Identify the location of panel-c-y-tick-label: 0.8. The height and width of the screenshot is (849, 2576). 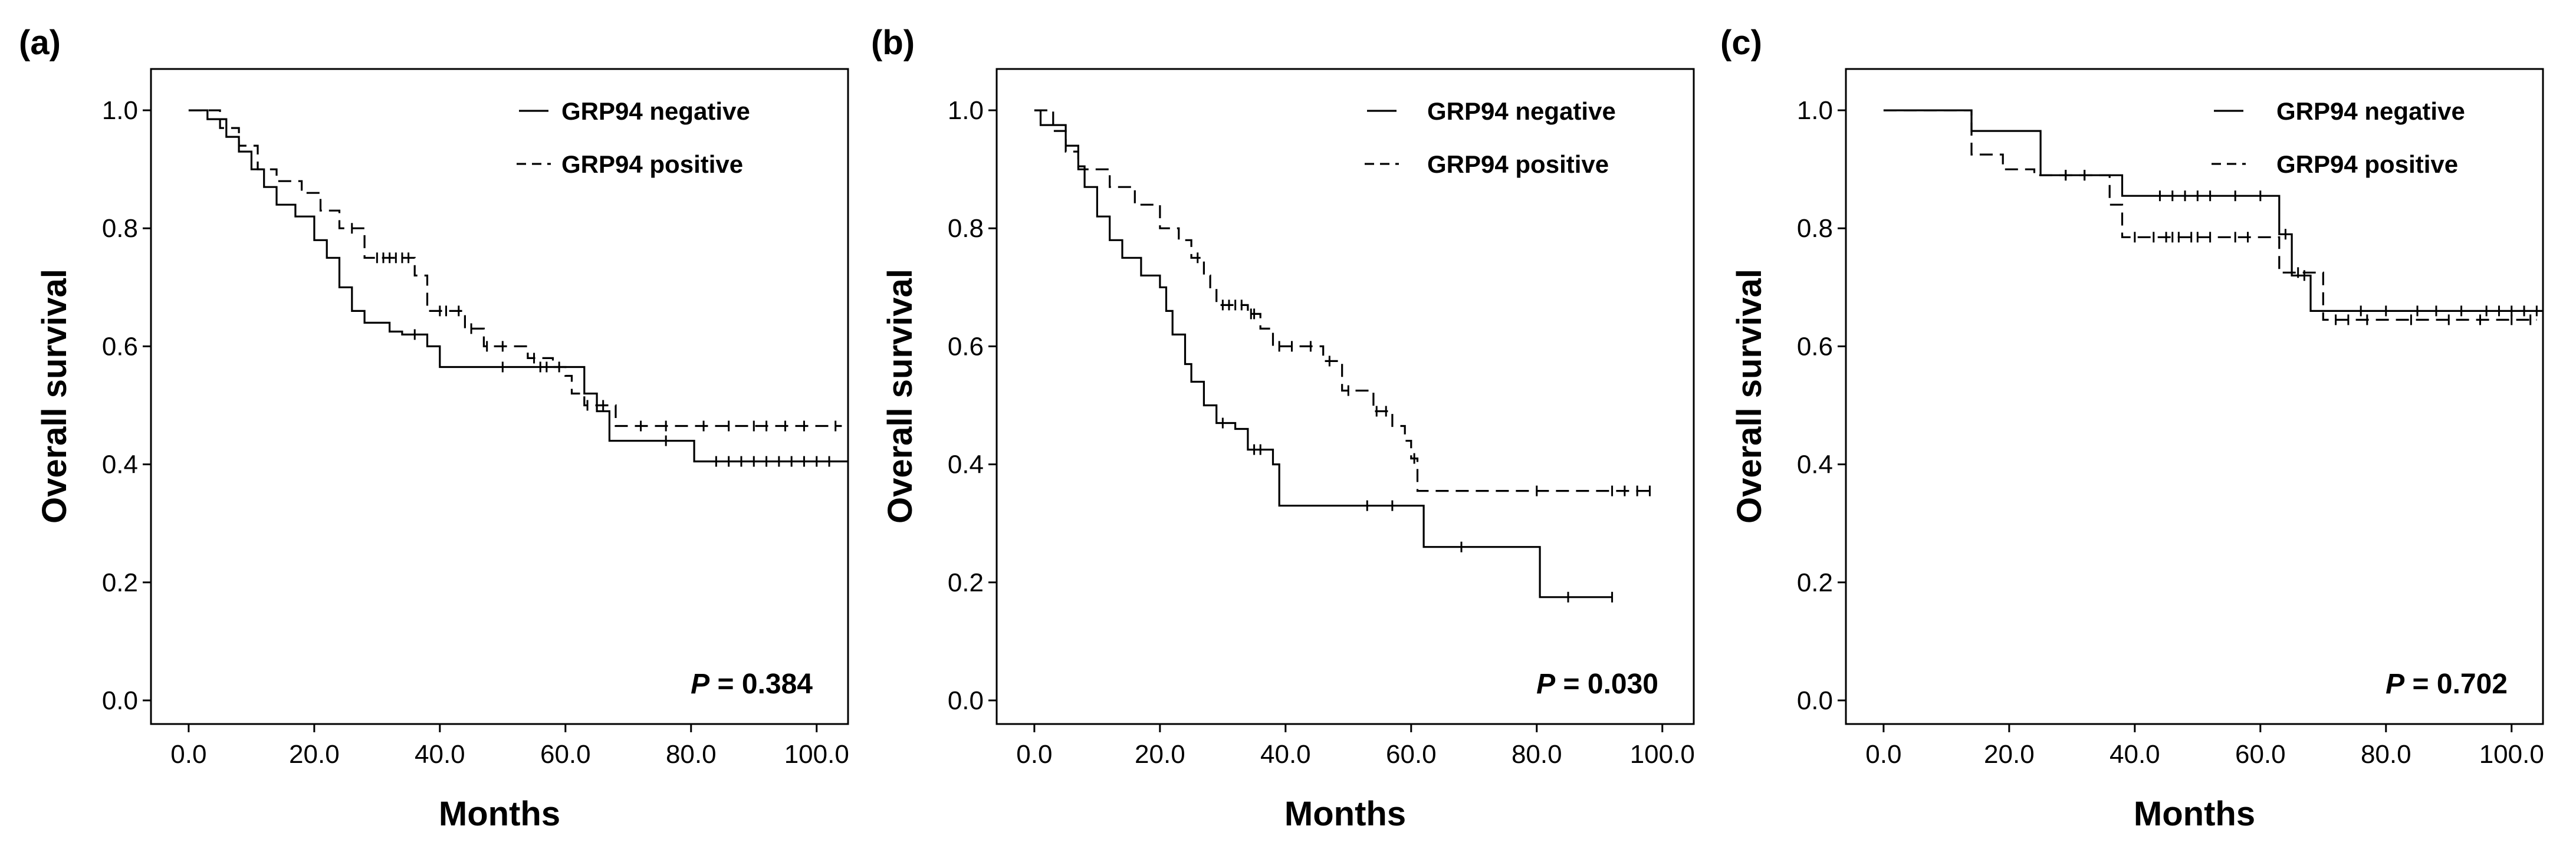
(1815, 229).